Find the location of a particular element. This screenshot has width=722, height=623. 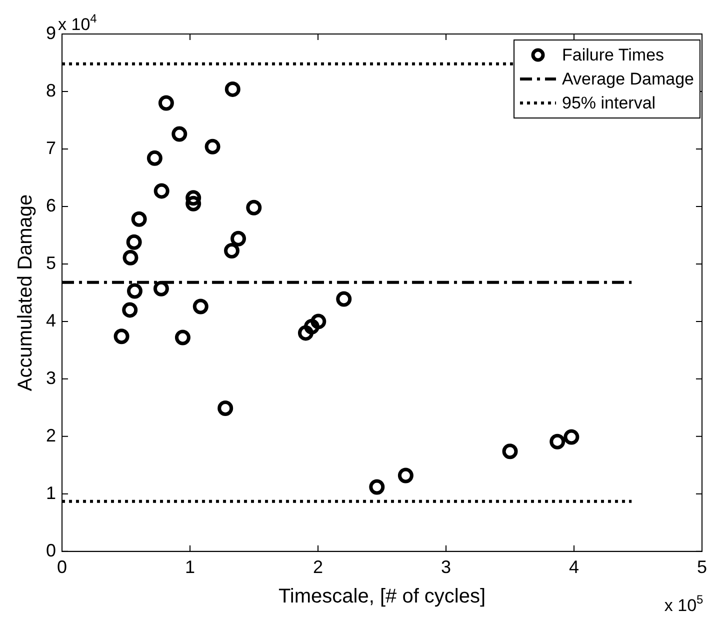

y-axis-title: Accumulated Damage is located at coordinates (25, 293).